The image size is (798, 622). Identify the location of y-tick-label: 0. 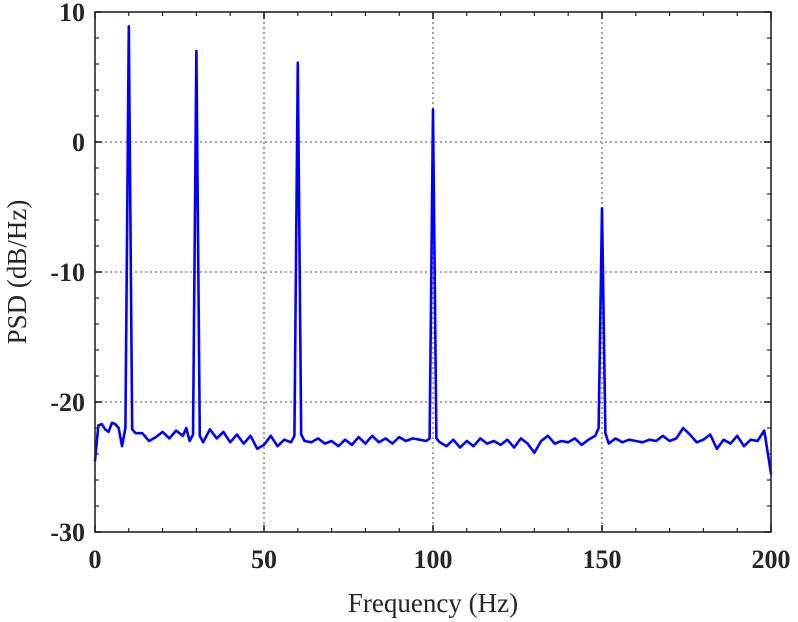
(78, 142).